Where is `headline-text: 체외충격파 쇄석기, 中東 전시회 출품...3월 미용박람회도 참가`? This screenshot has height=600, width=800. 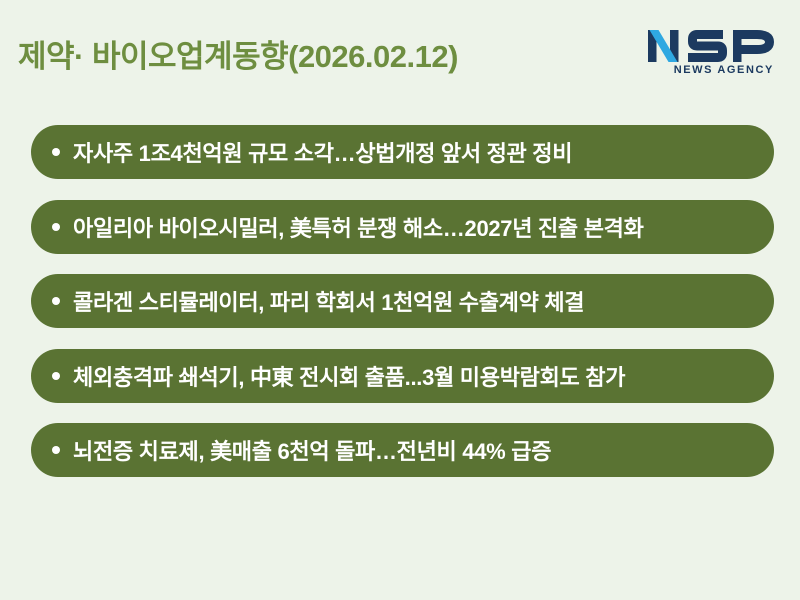 headline-text: 체외충격파 쇄석기, 中東 전시회 출품...3월 미용박람회도 참가 is located at coordinates (349, 377).